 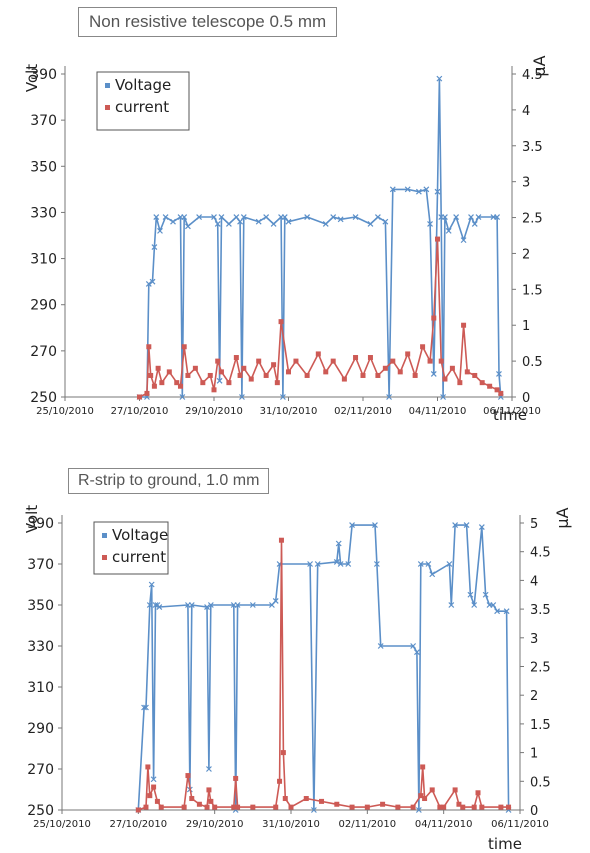 What do you see at coordinates (526, 254) in the screenshot?
I see `y-tick-label-right: 2` at bounding box center [526, 254].